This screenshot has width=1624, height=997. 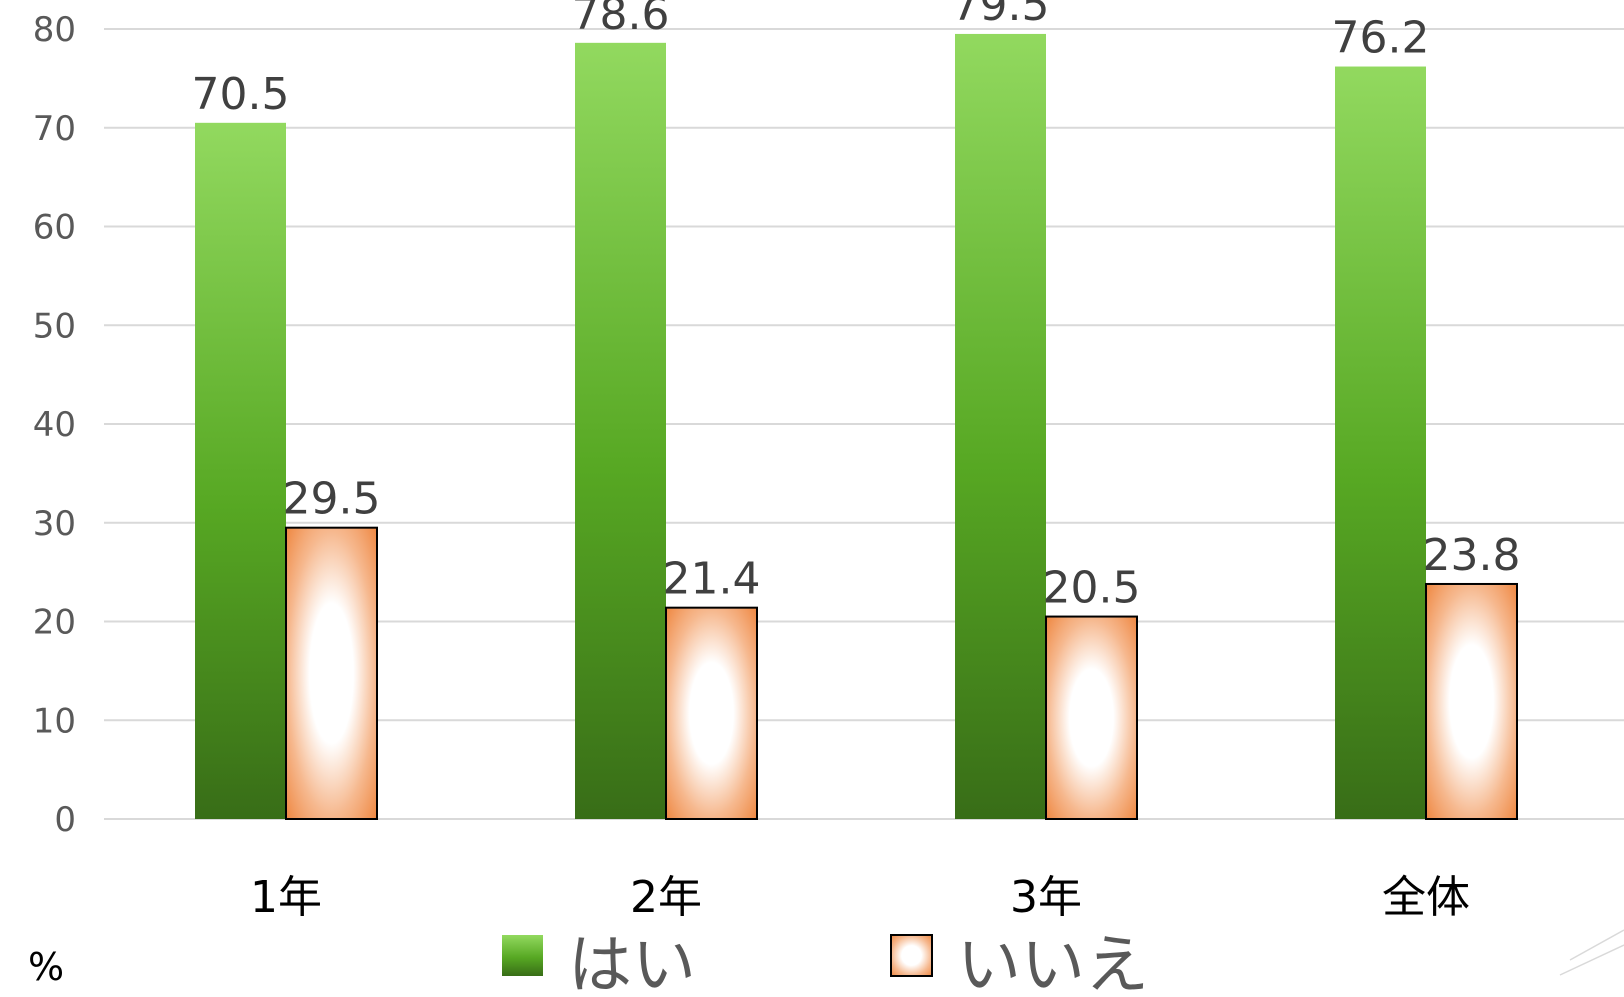 I want to click on data-label-iie-4: 23.8, so click(x=1472, y=555).